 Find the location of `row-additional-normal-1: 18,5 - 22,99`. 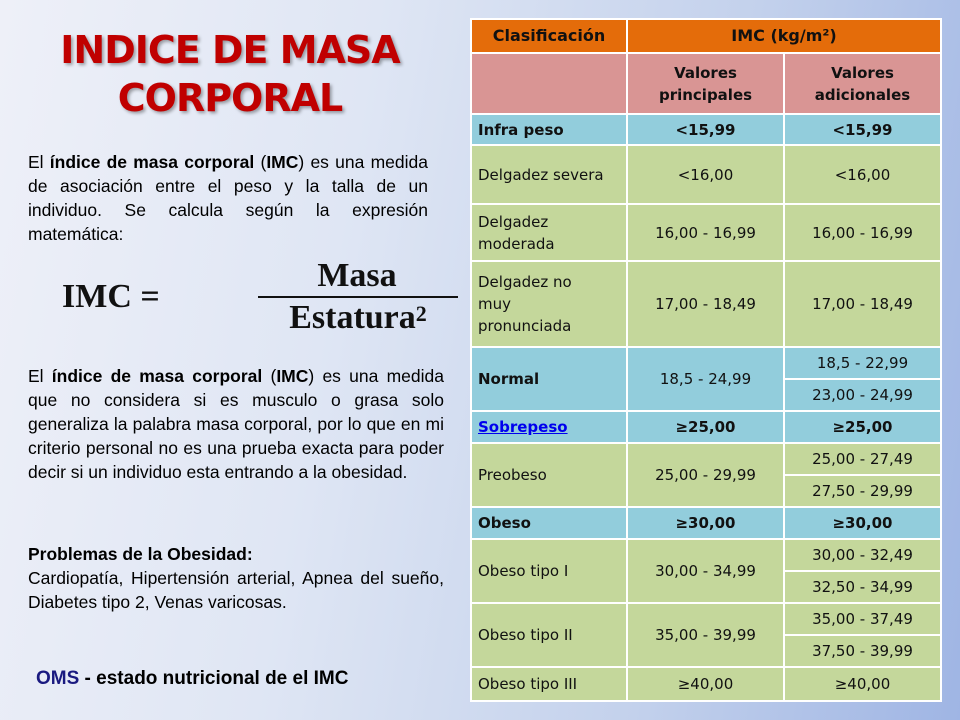

row-additional-normal-1: 18,5 - 22,99 is located at coordinates (862, 363).